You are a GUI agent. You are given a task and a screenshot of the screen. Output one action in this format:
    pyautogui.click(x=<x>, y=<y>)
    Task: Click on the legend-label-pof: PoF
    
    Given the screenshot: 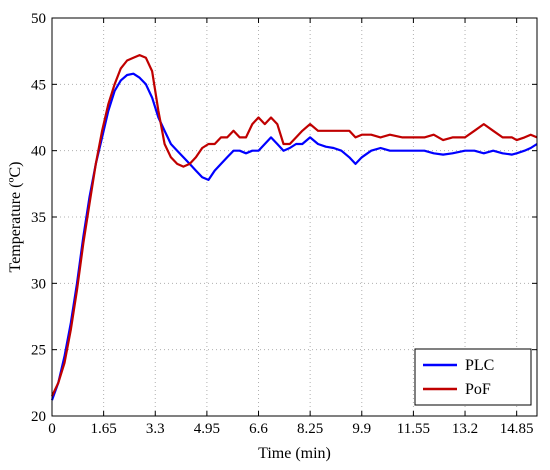 What is the action you would take?
    pyautogui.click(x=478, y=389)
    